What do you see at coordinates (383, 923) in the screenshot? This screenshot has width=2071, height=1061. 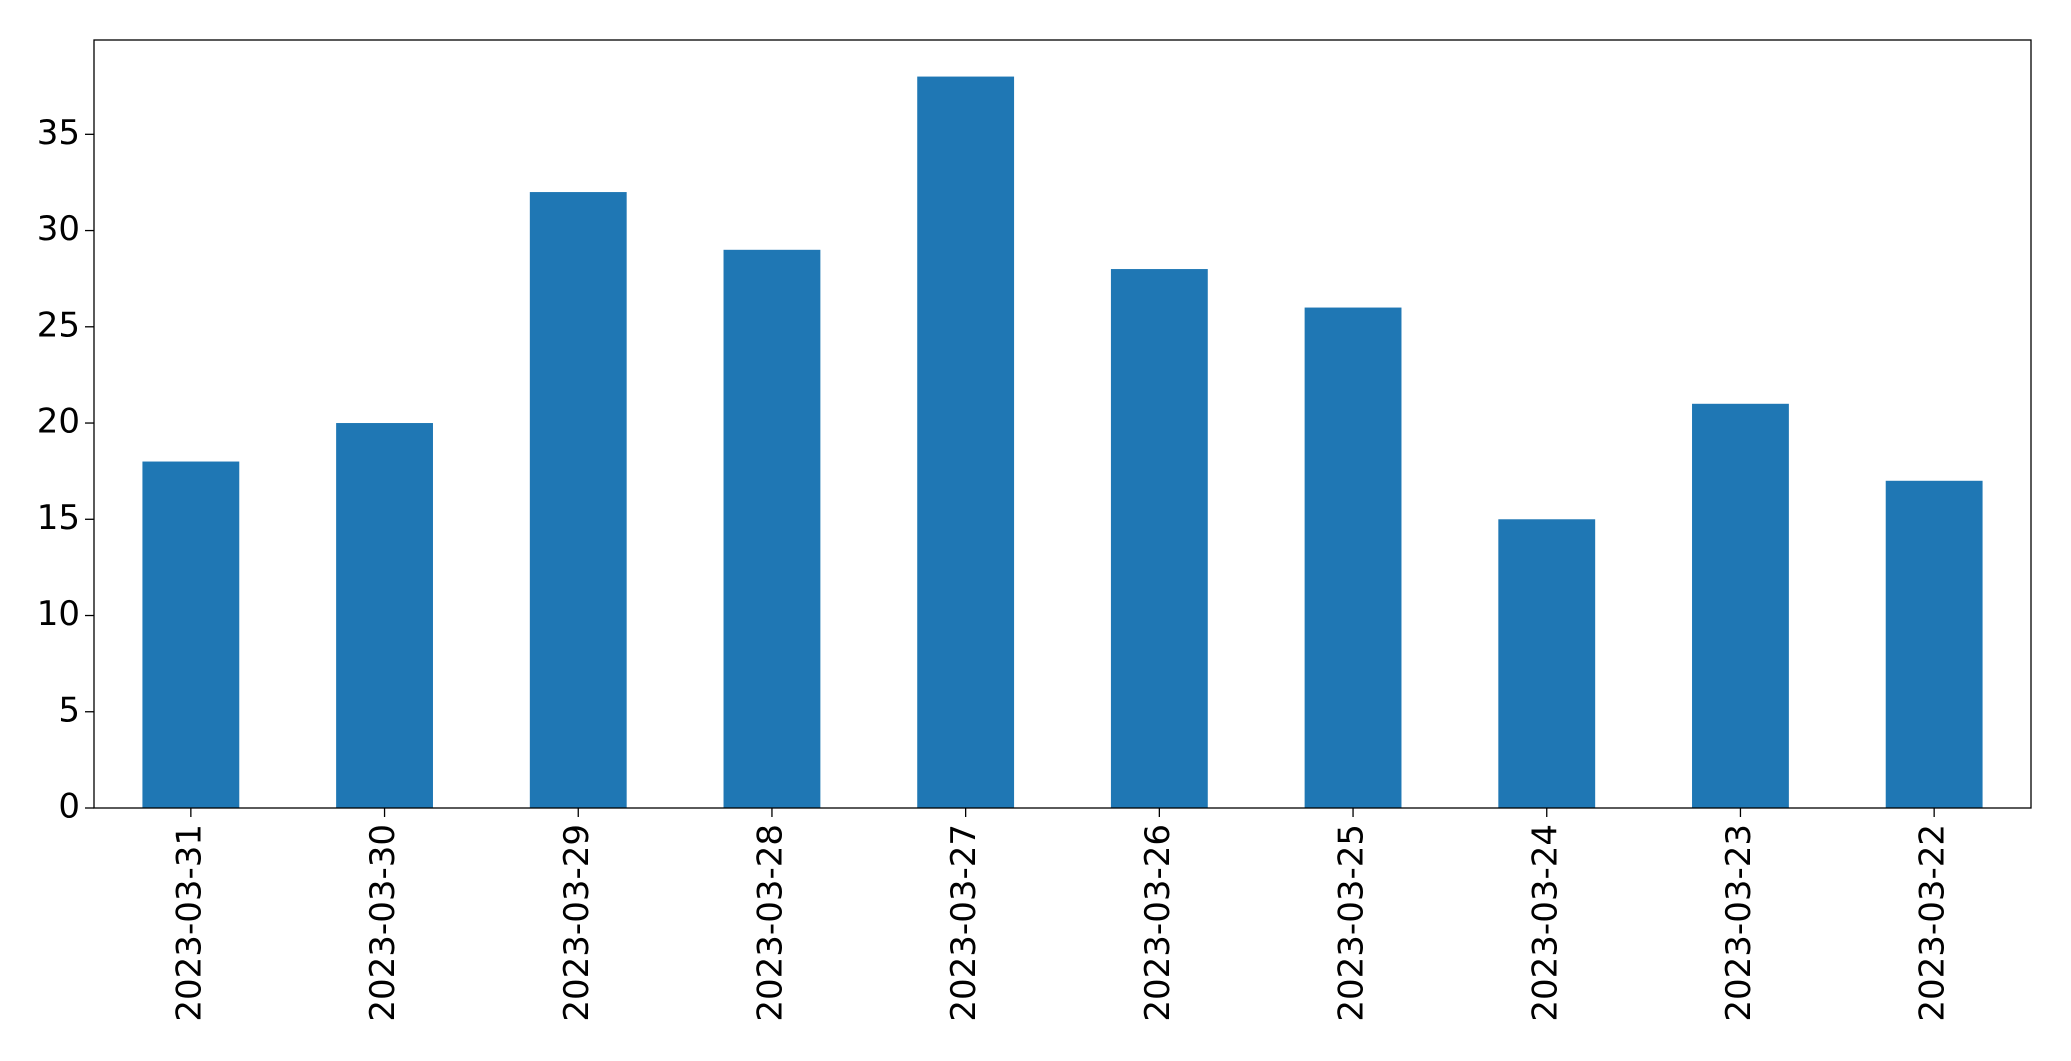 I see `x-tick-label: 2023-03-30` at bounding box center [383, 923].